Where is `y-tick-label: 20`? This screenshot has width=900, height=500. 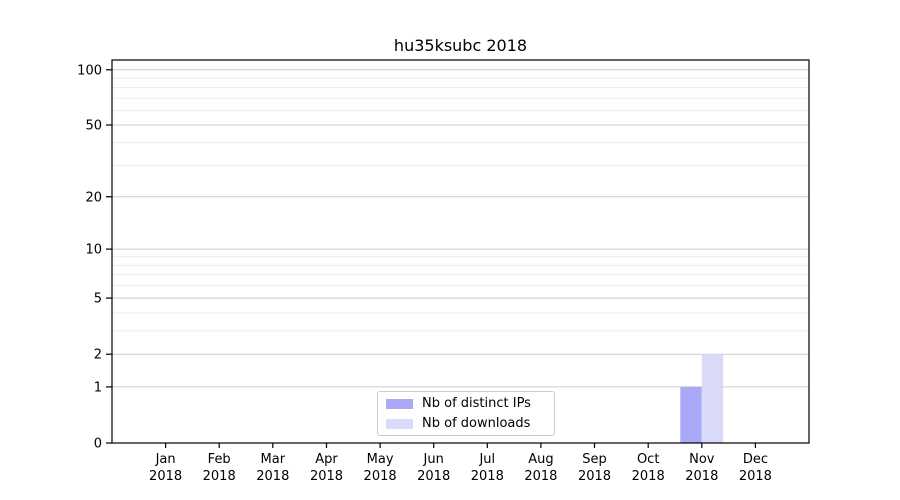 y-tick-label: 20 is located at coordinates (93, 197).